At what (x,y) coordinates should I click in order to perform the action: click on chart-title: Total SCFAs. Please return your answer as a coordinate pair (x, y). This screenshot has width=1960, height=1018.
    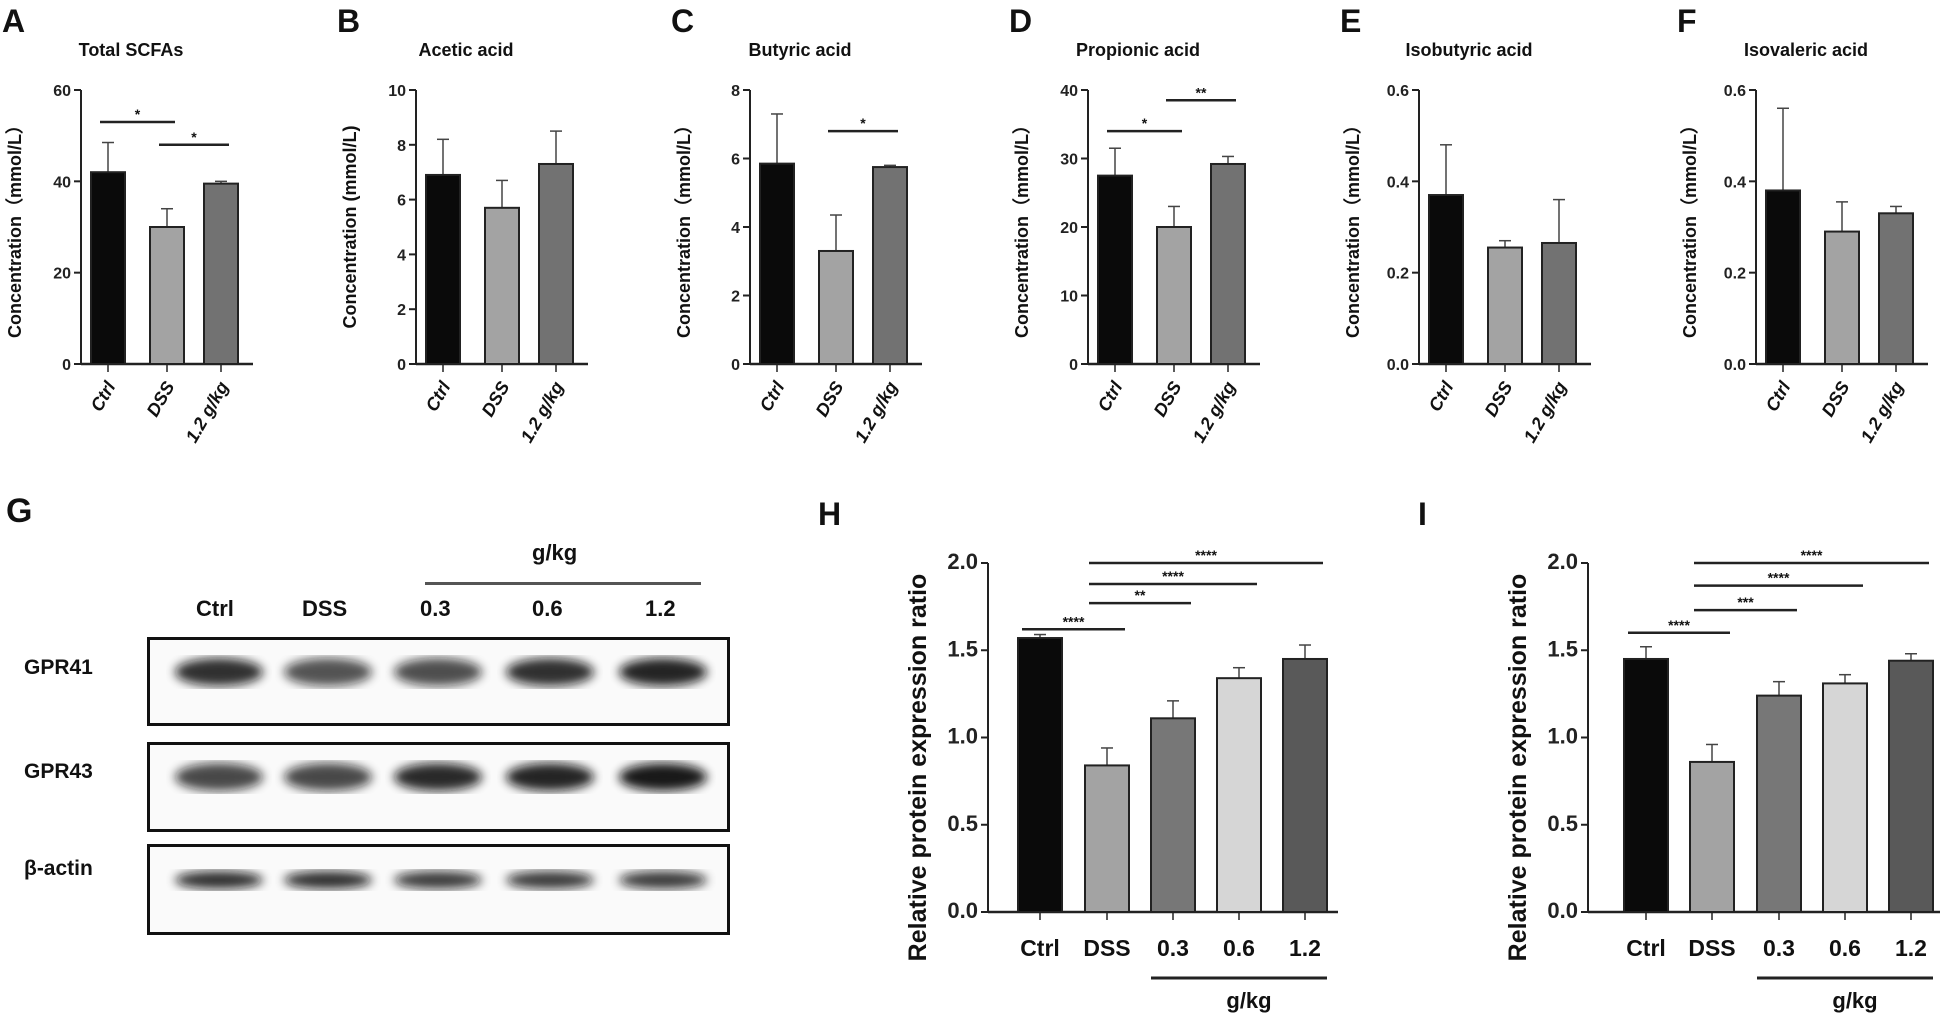
    Looking at the image, I should click on (131, 50).